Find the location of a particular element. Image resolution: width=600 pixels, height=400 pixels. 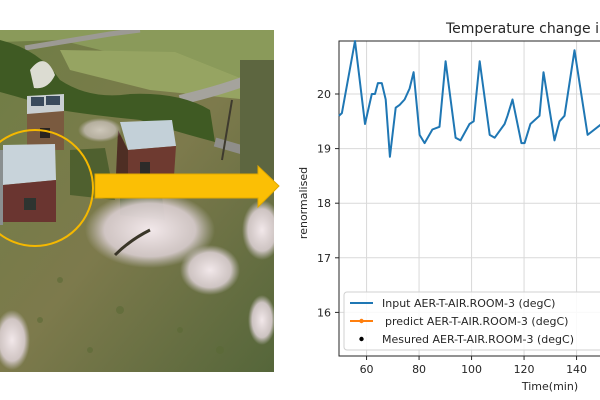

y-tick-label: 20 is located at coordinates (324, 94).